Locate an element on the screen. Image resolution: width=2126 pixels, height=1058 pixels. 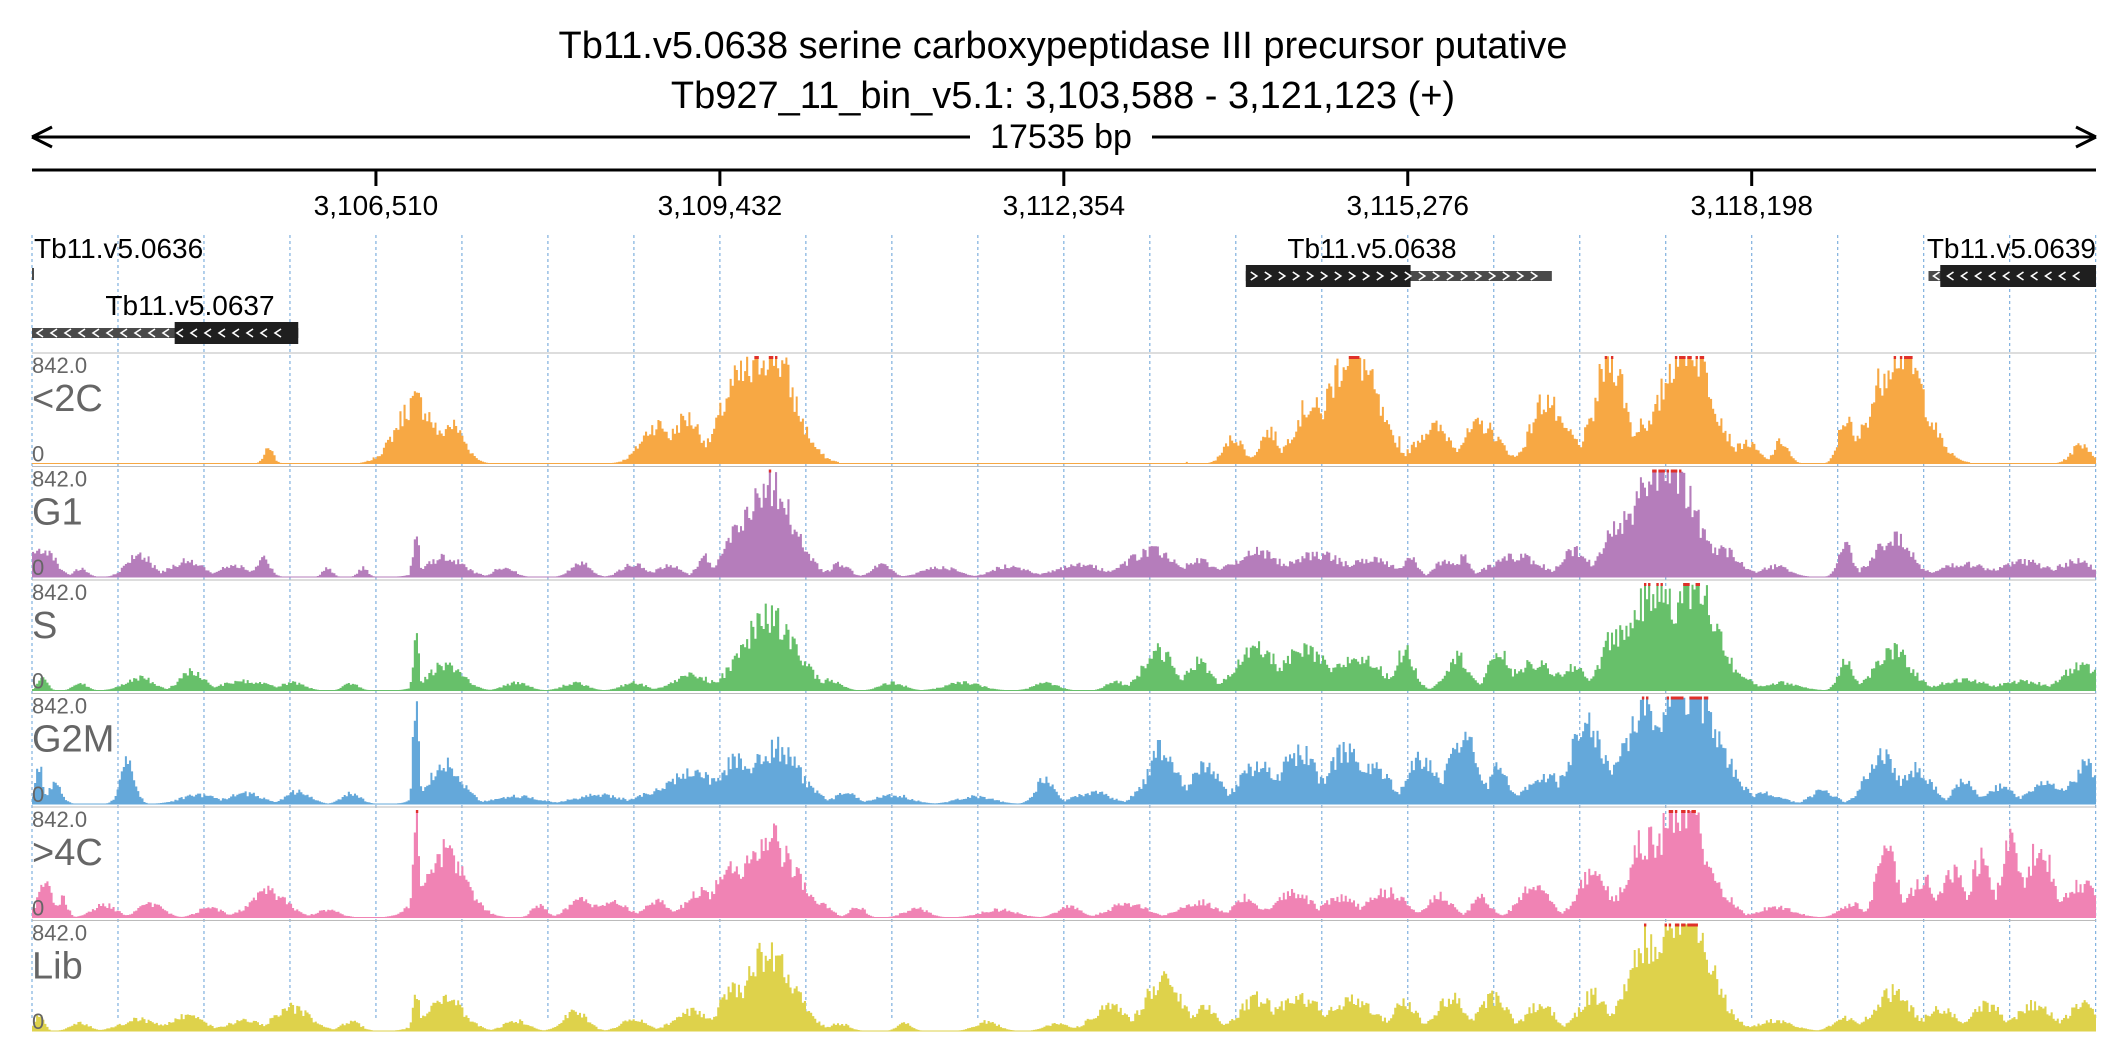
track-name-label: G2M is located at coordinates (73, 740).